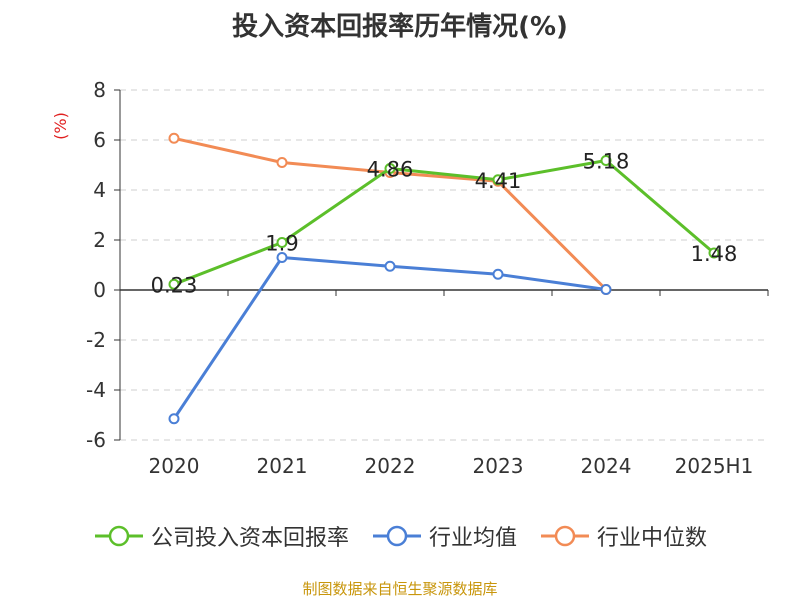 Image resolution: width=800 pixels, height=600 pixels. I want to click on y-tick-label: 4, so click(99, 190).